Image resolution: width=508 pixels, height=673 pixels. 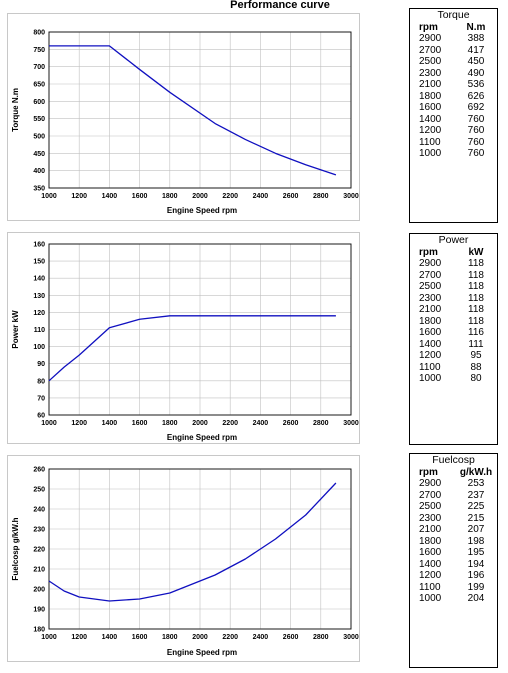 What do you see at coordinates (200, 637) in the screenshot?
I see `x-tick-label: 2000` at bounding box center [200, 637].